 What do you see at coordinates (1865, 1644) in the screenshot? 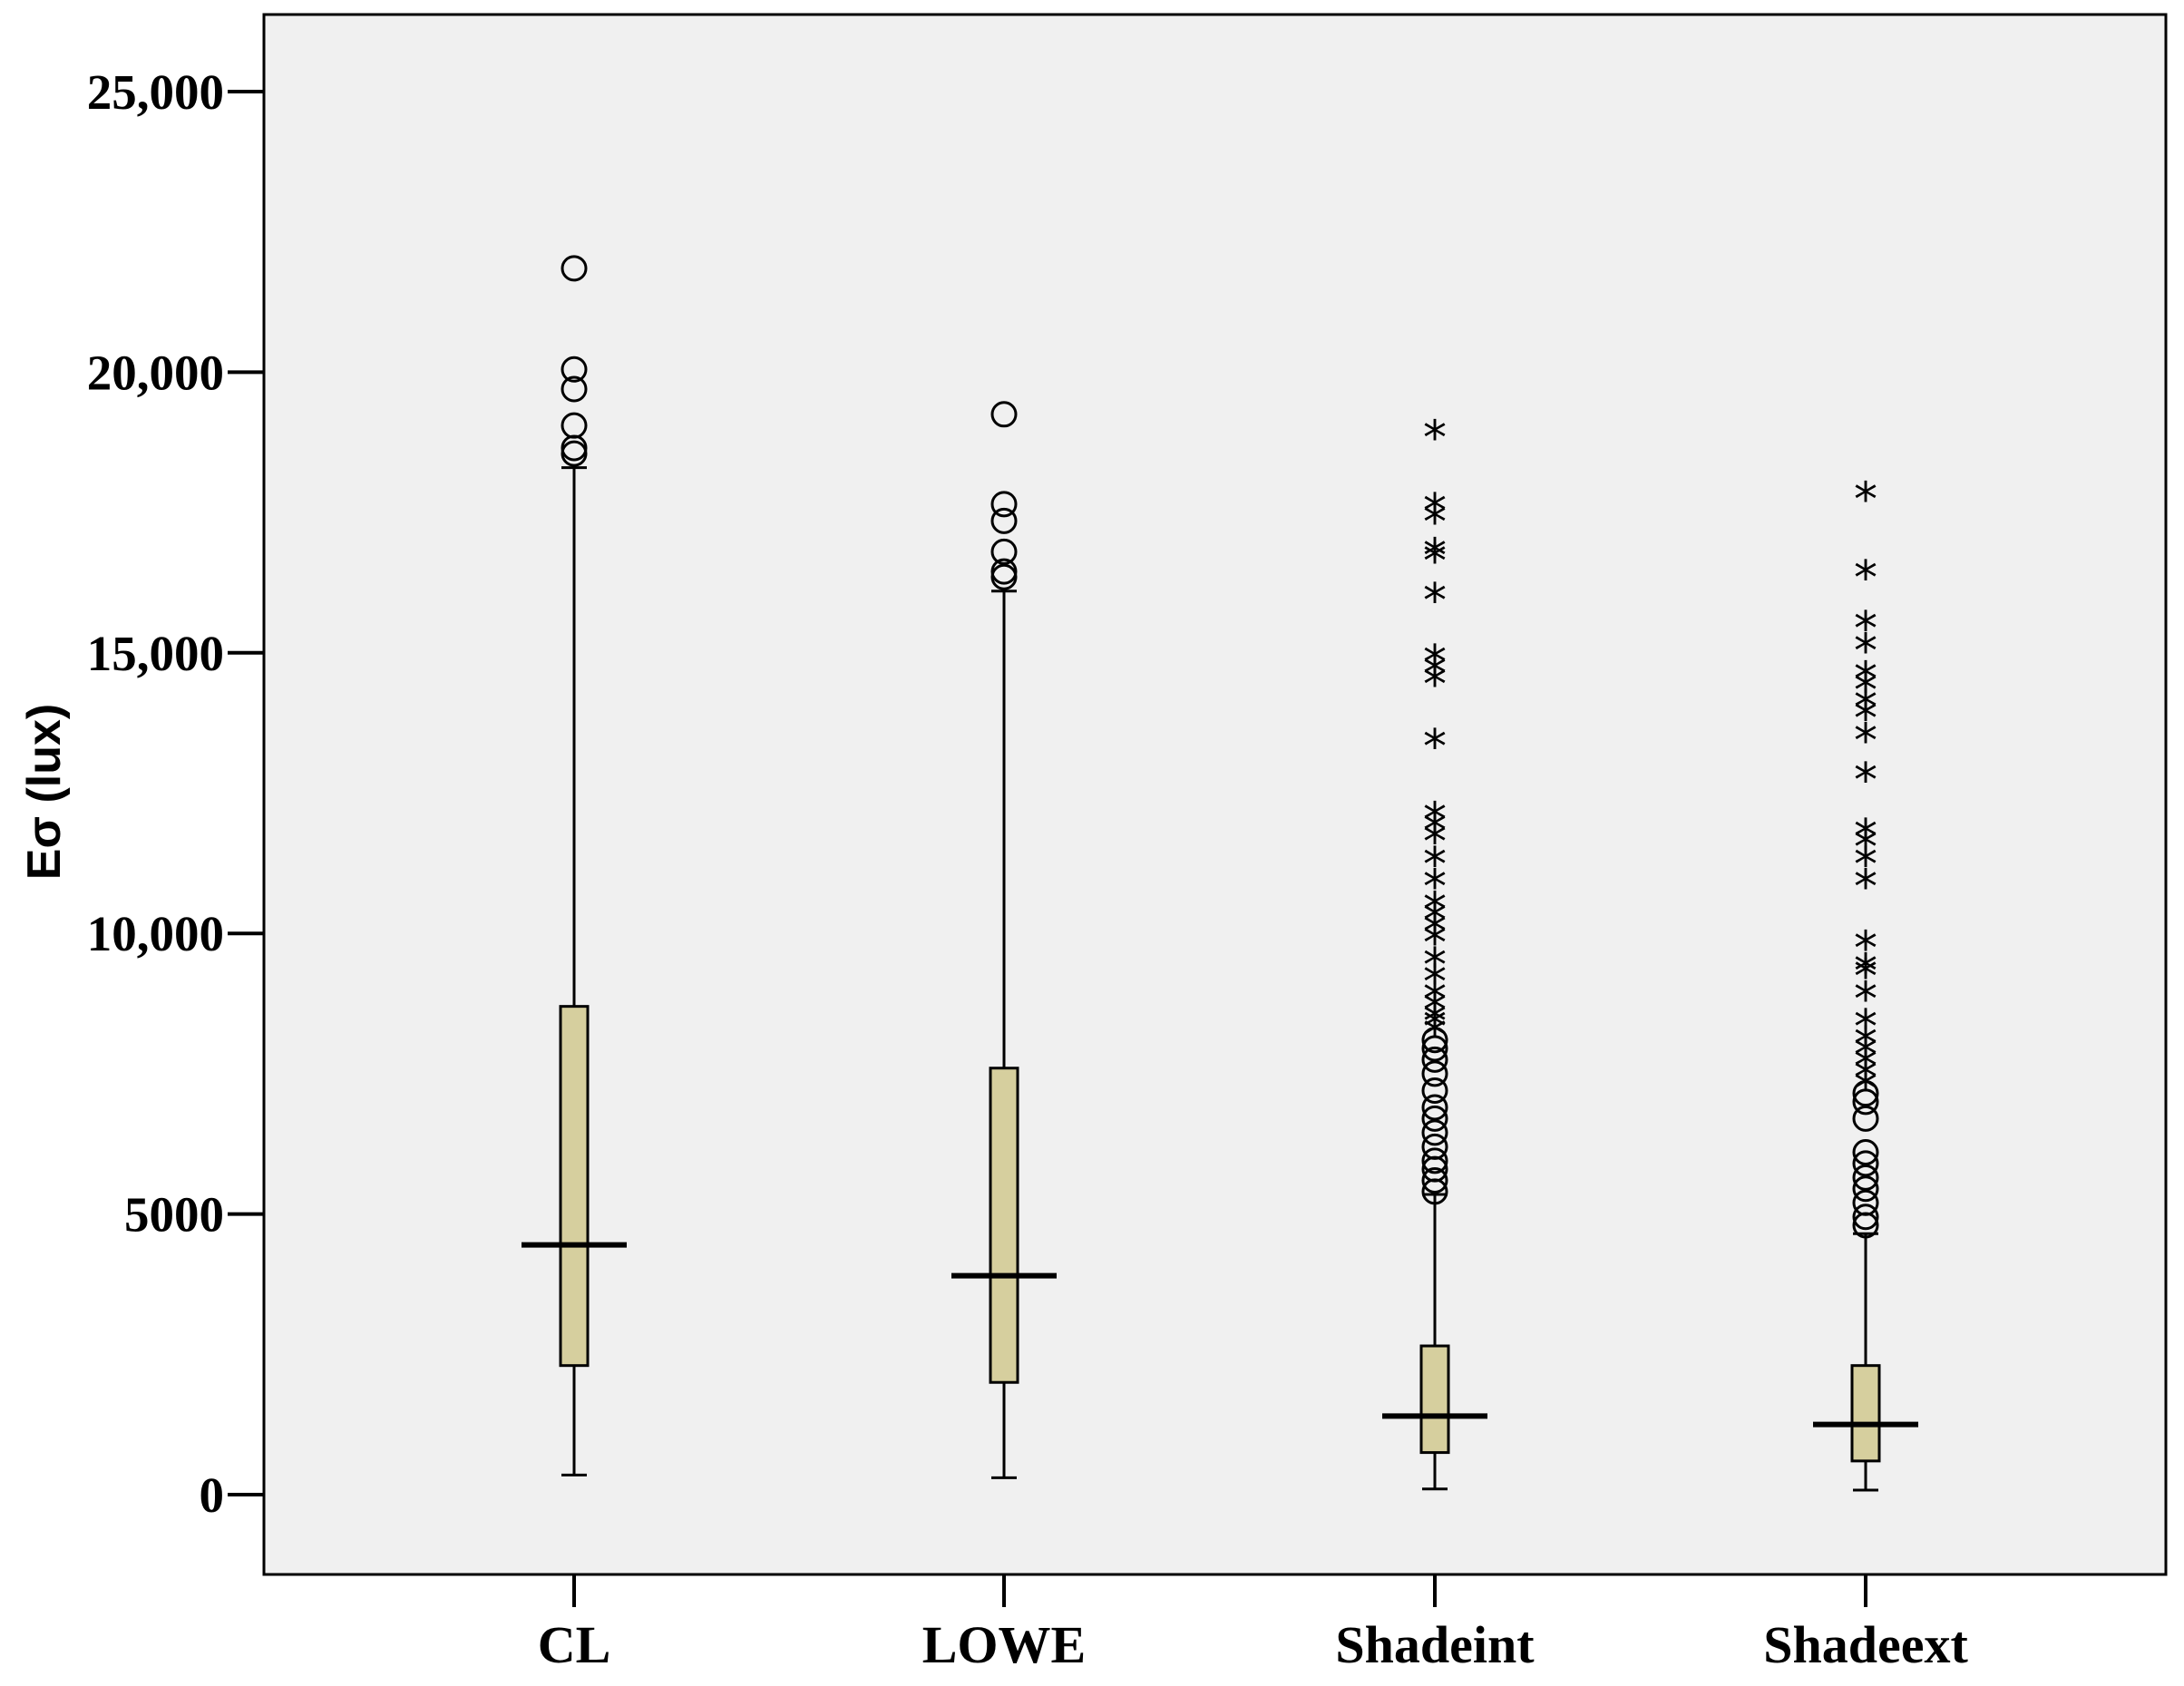
I see `x-tick-label: Shadeext` at bounding box center [1865, 1644].